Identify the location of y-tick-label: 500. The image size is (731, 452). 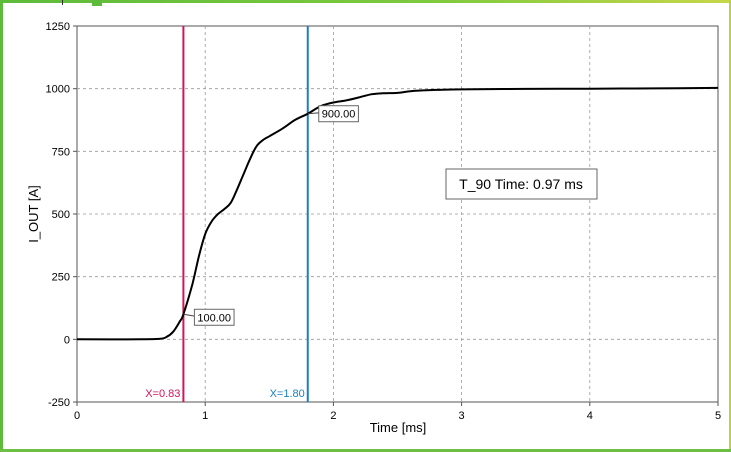
(61, 215).